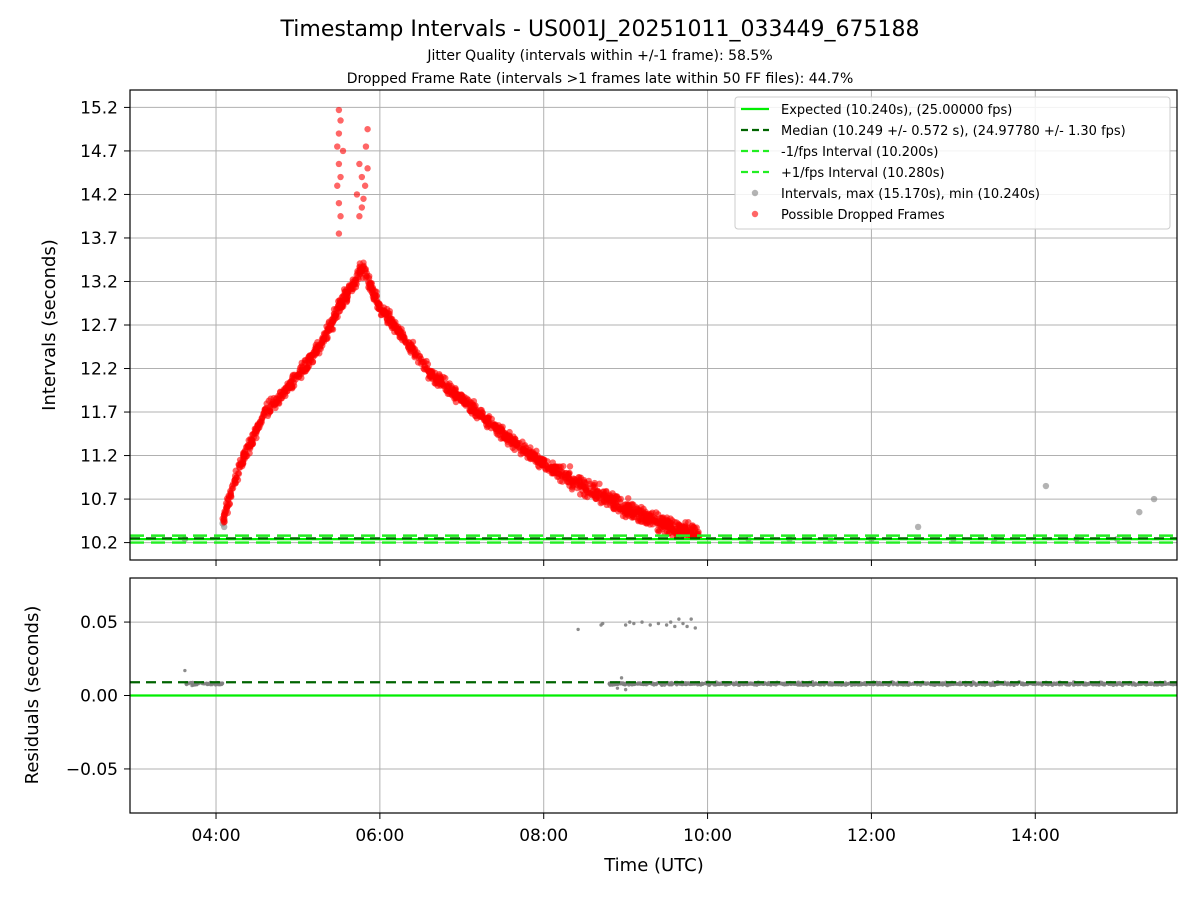 The image size is (1200, 900). I want to click on top-y-tick-label: 15.2, so click(99, 108).